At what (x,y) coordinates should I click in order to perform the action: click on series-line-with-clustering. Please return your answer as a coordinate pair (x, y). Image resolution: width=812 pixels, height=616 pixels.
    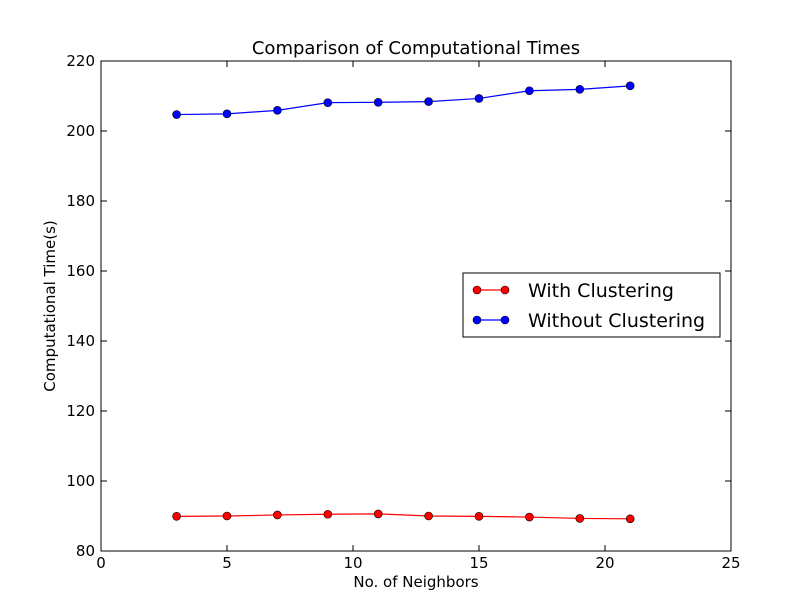
    Looking at the image, I should click on (403, 516).